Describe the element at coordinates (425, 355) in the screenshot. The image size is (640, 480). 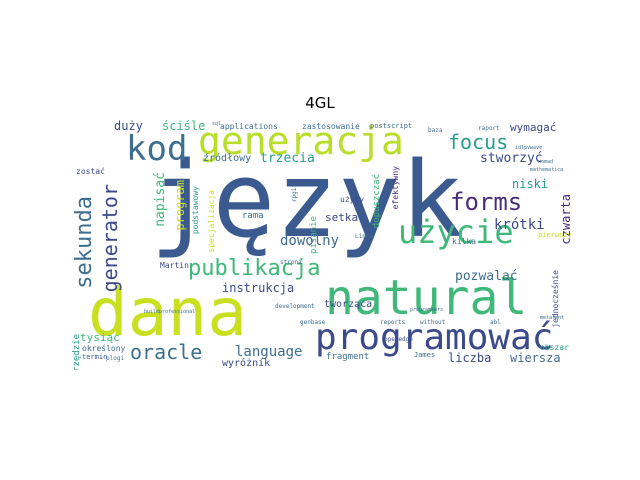
I see `word: James` at that location.